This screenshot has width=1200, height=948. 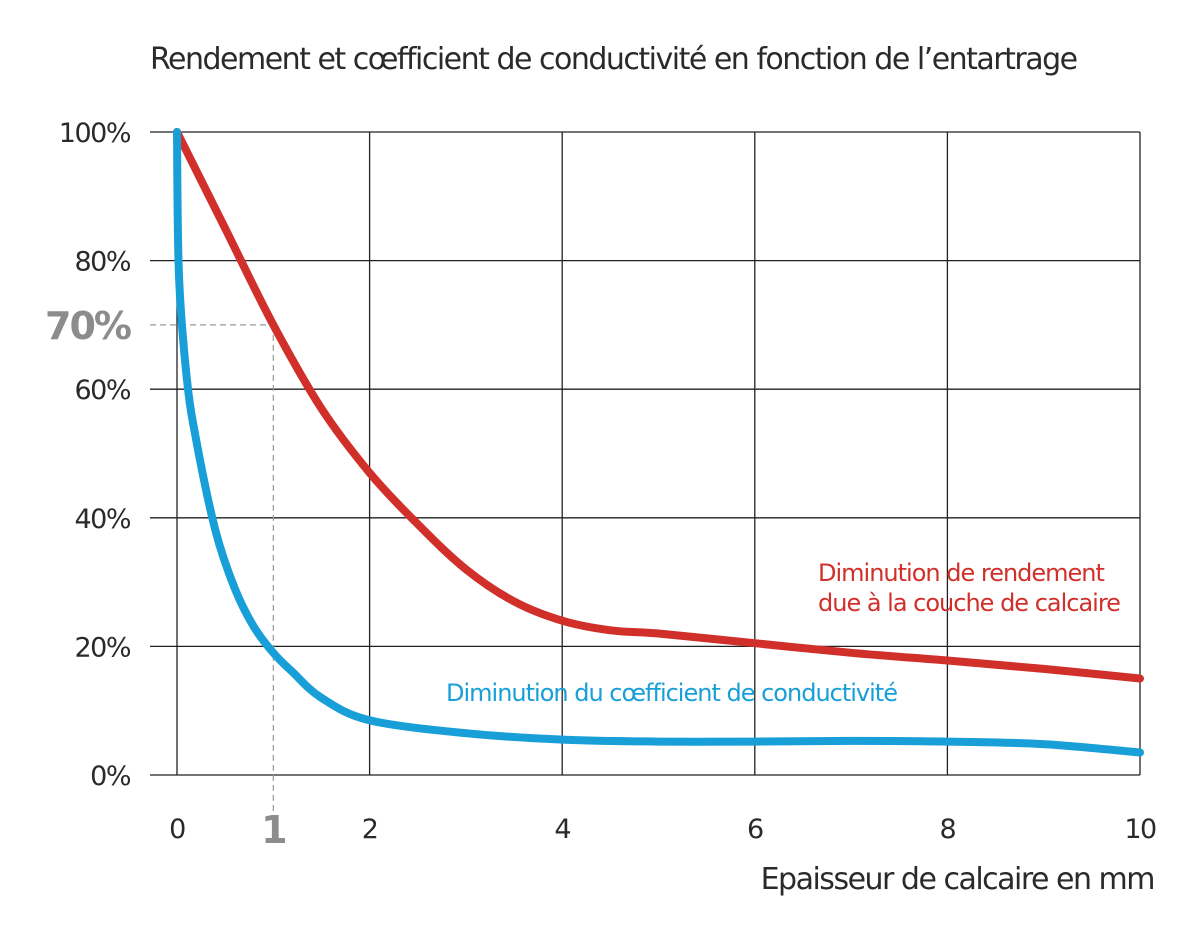 I want to click on highlight-x-label: 1, so click(x=273, y=830).